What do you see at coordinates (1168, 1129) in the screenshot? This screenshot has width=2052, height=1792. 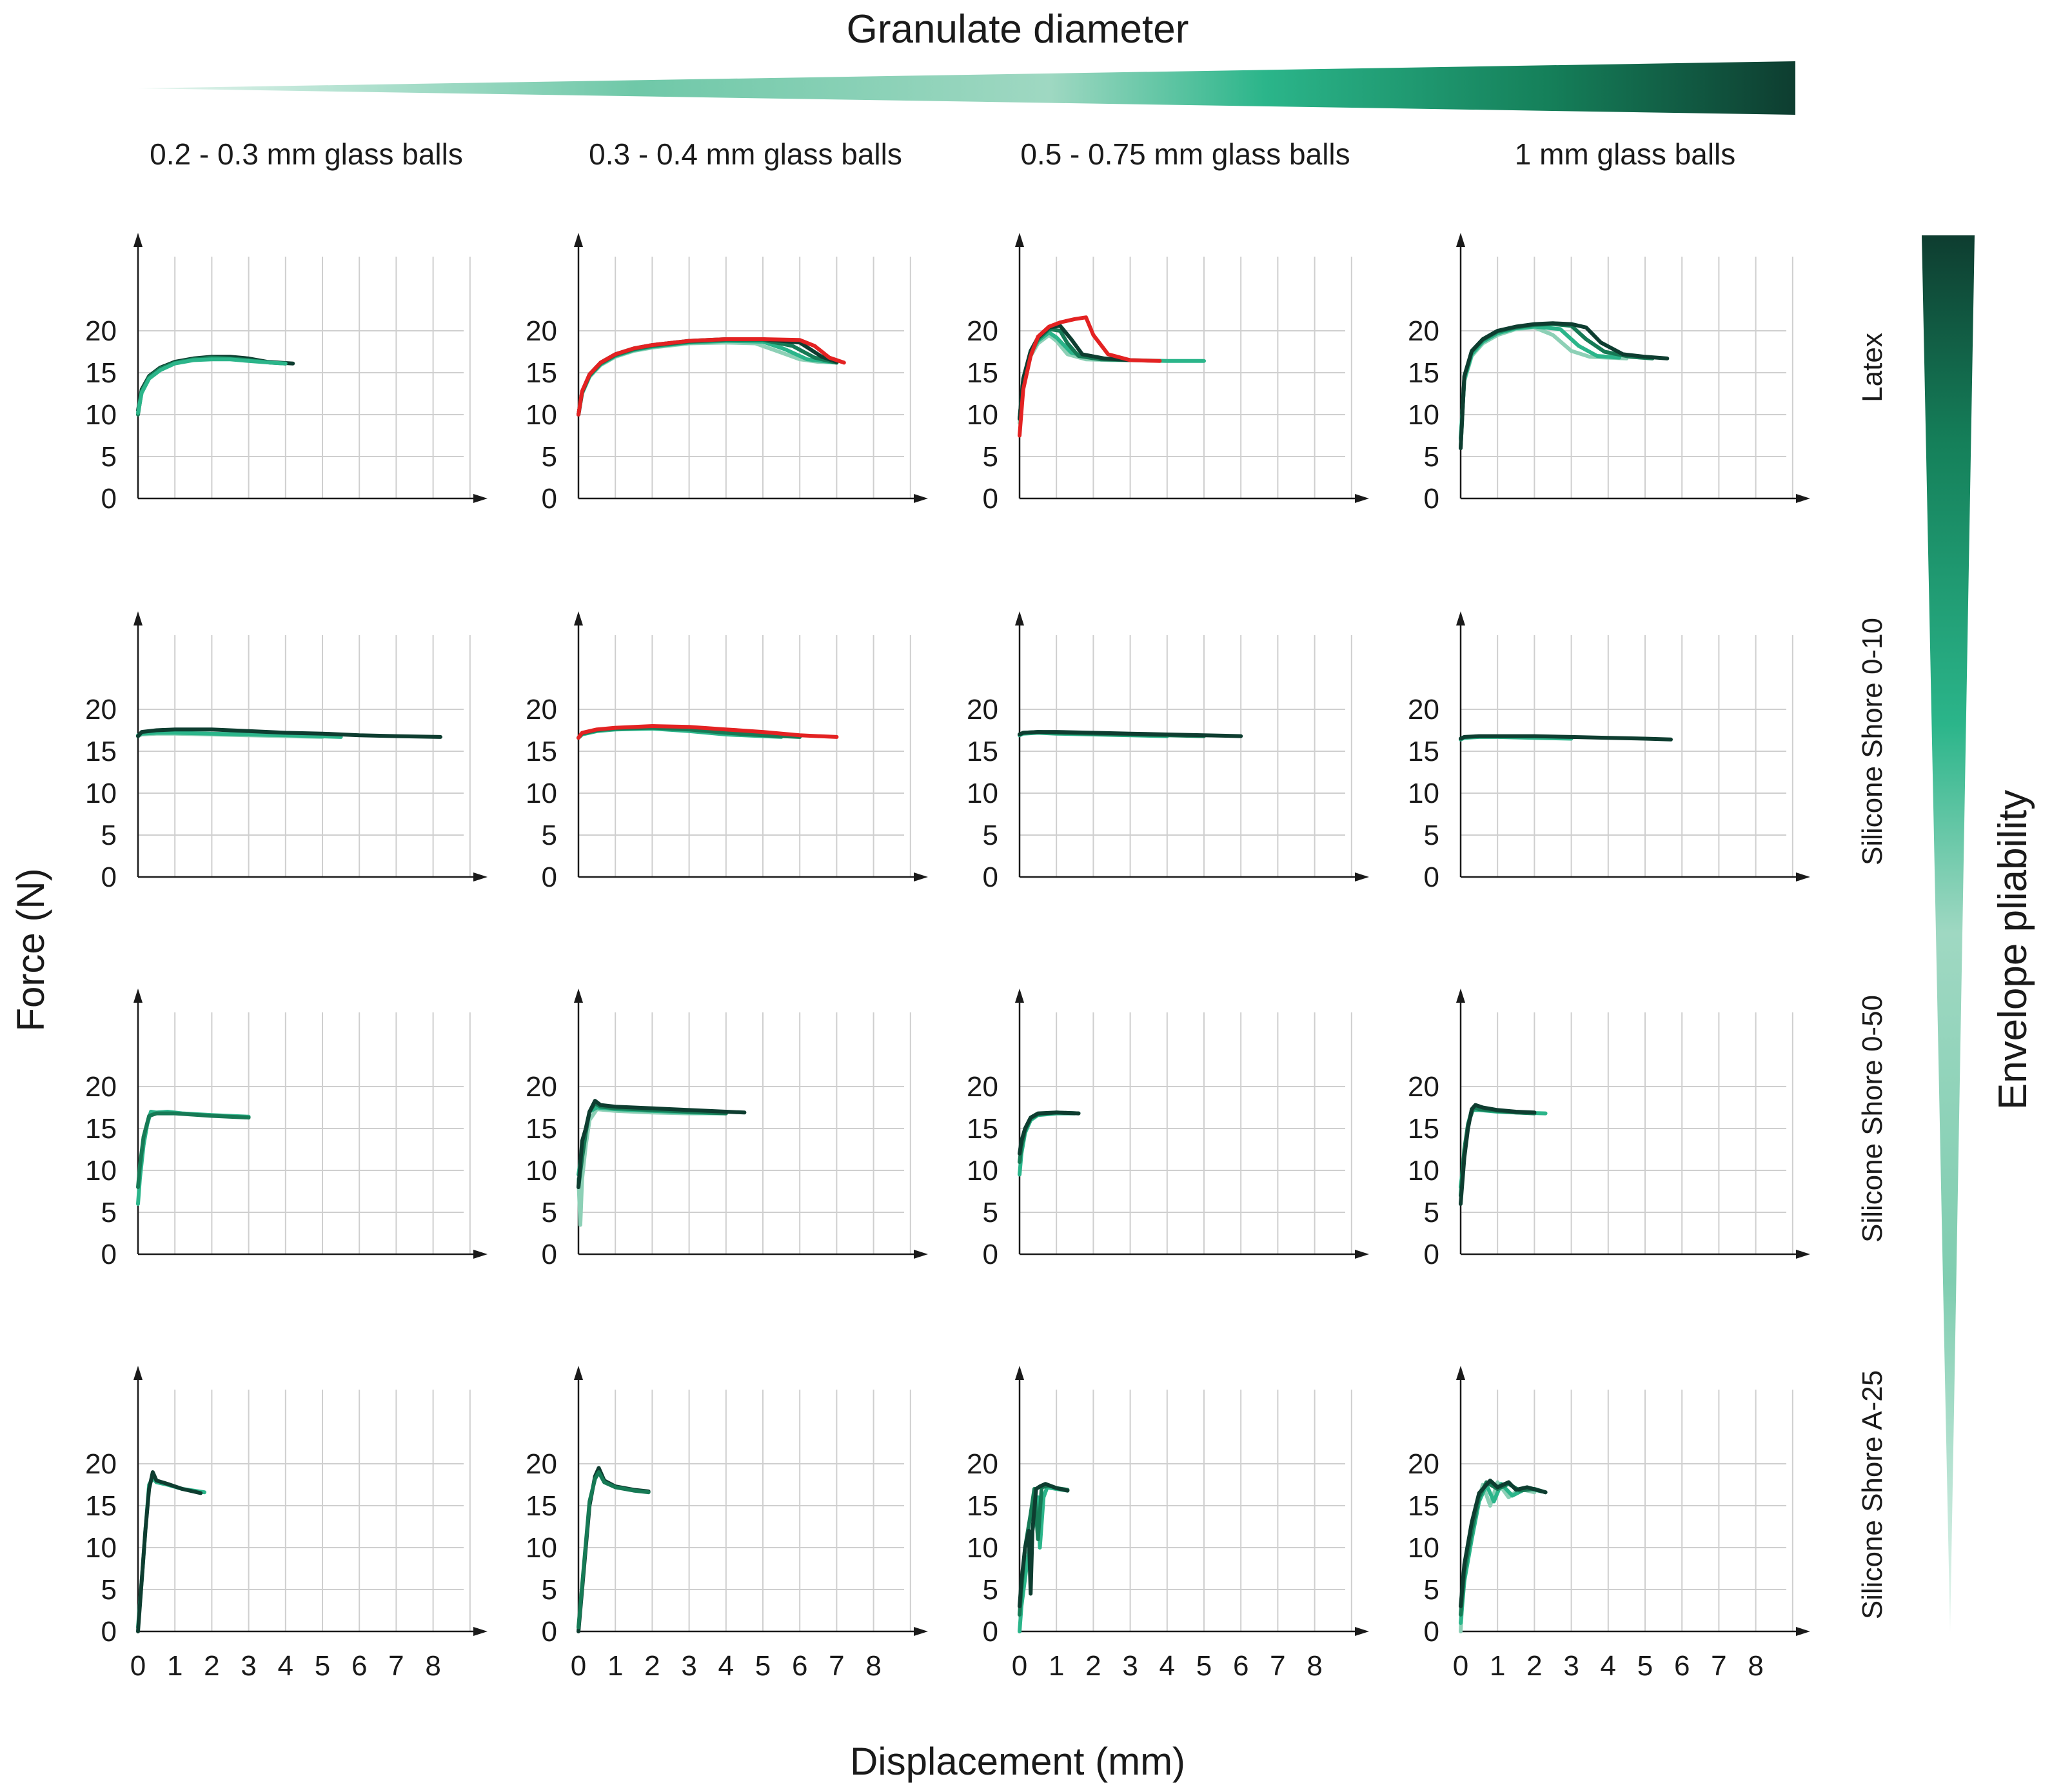 I see `panel-r3-c3: 0 5 10 15 20` at bounding box center [1168, 1129].